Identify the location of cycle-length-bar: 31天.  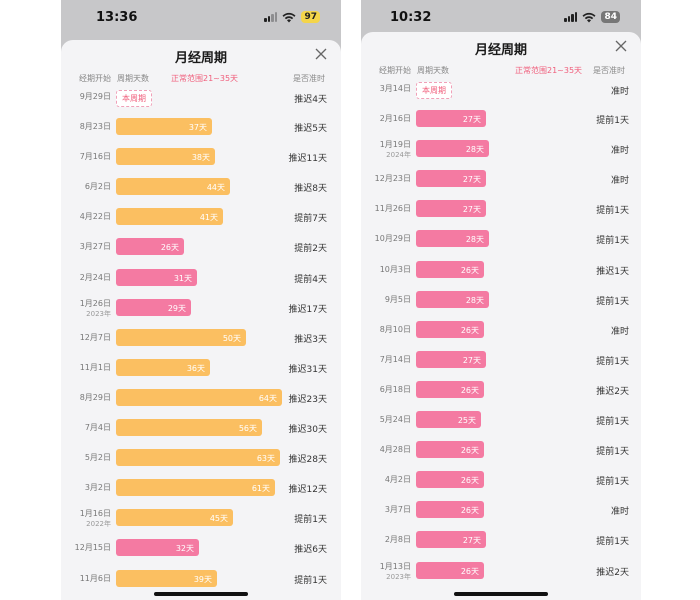
(156, 277).